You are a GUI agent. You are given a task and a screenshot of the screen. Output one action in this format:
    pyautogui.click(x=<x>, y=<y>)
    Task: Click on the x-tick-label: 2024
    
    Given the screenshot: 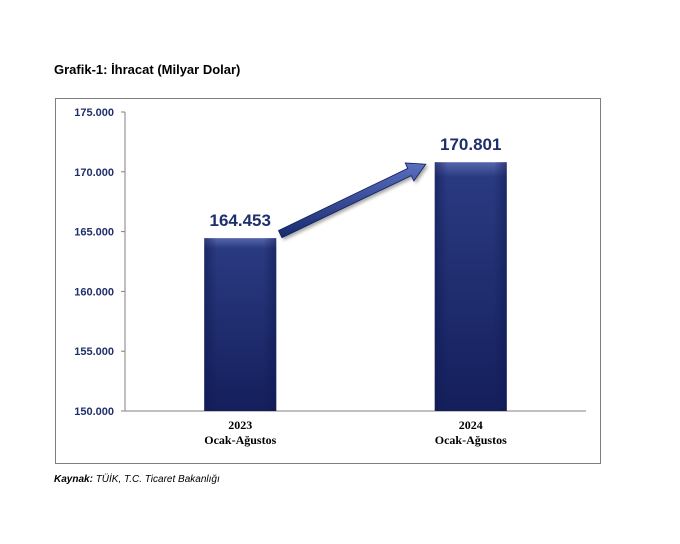 What is the action you would take?
    pyautogui.click(x=471, y=425)
    